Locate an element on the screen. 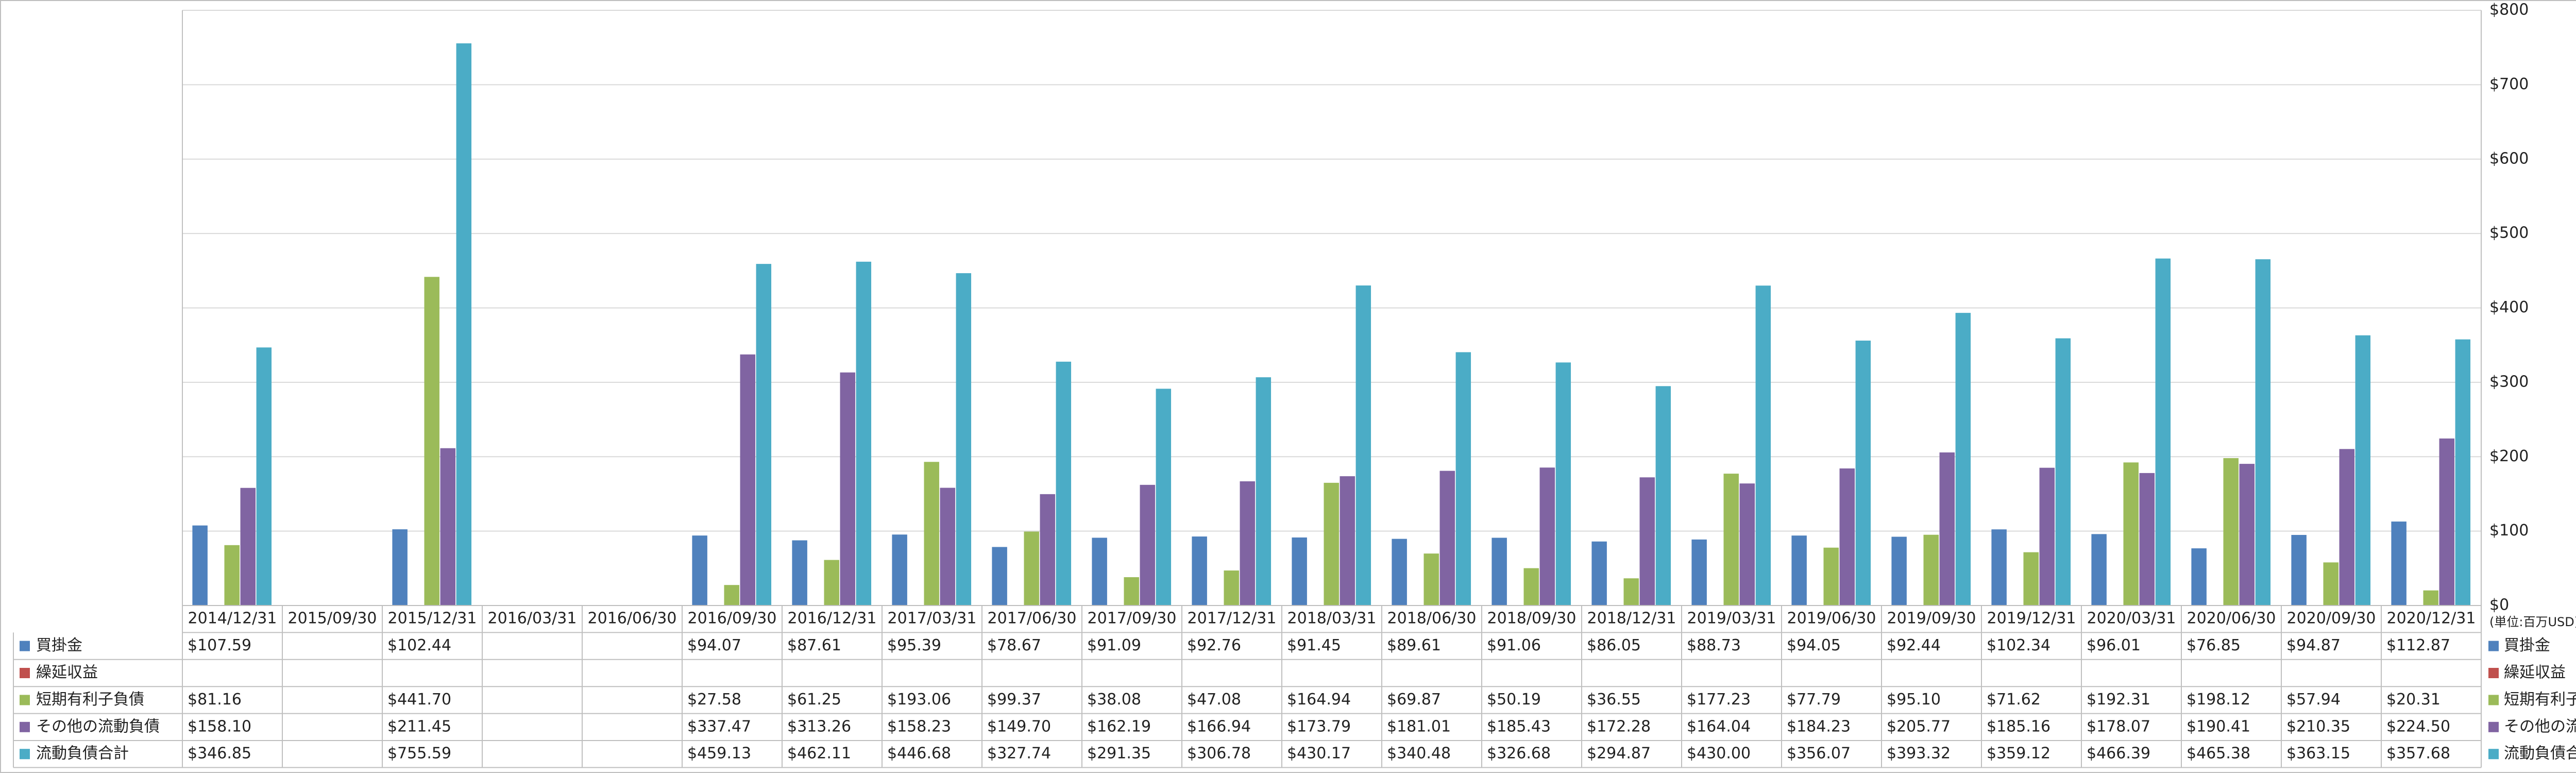 The width and height of the screenshot is (2576, 773). table-value: $91.06 is located at coordinates (1514, 645).